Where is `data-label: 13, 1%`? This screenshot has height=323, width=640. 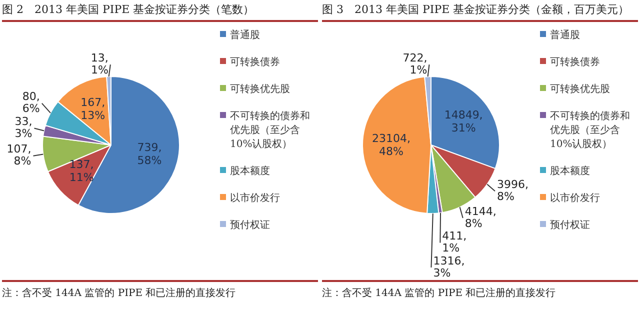 data-label: 13, 1% is located at coordinates (99, 63).